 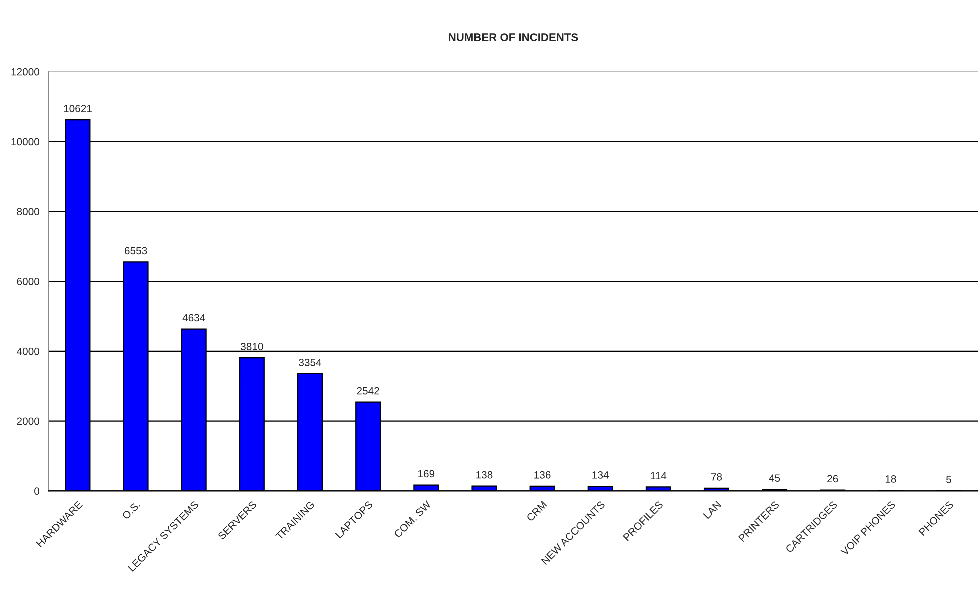 What do you see at coordinates (194, 318) in the screenshot?
I see `data-label: 4634` at bounding box center [194, 318].